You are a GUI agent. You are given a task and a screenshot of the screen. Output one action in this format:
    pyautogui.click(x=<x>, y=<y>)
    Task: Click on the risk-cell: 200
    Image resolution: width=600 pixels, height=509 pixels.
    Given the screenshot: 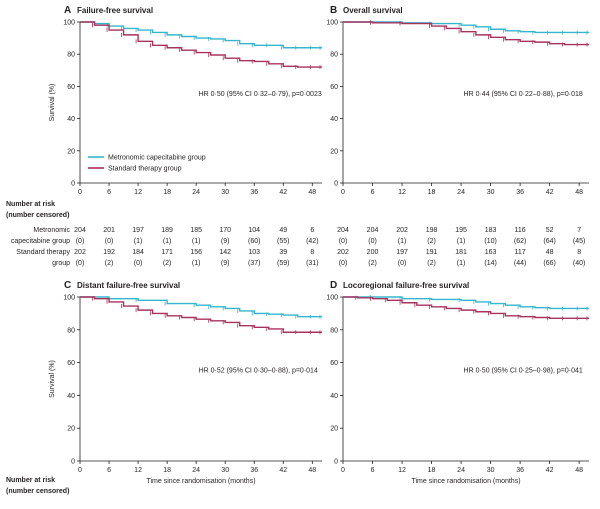 What is the action you would take?
    pyautogui.click(x=373, y=252)
    